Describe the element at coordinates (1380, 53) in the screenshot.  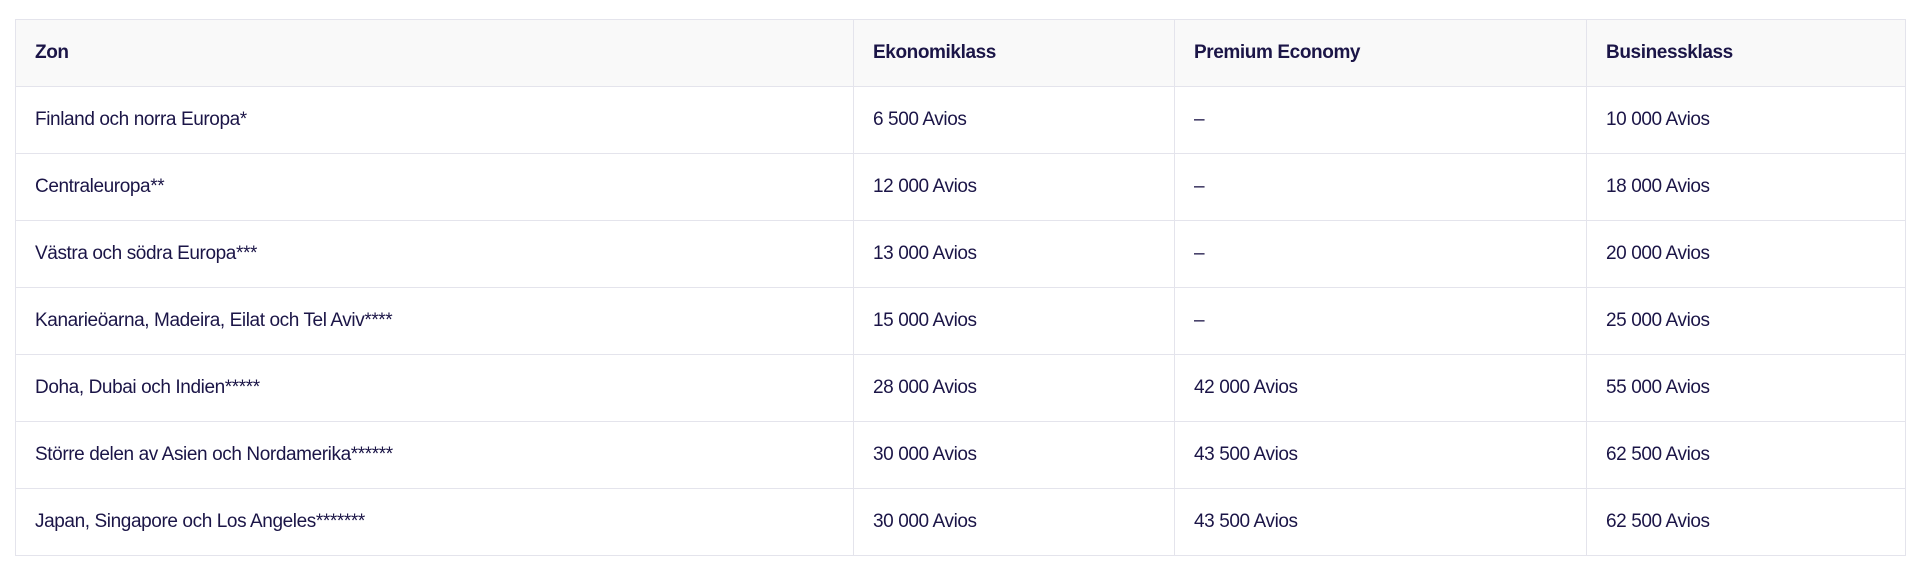
I see `header-premium-economy: Premium Economy` at that location.